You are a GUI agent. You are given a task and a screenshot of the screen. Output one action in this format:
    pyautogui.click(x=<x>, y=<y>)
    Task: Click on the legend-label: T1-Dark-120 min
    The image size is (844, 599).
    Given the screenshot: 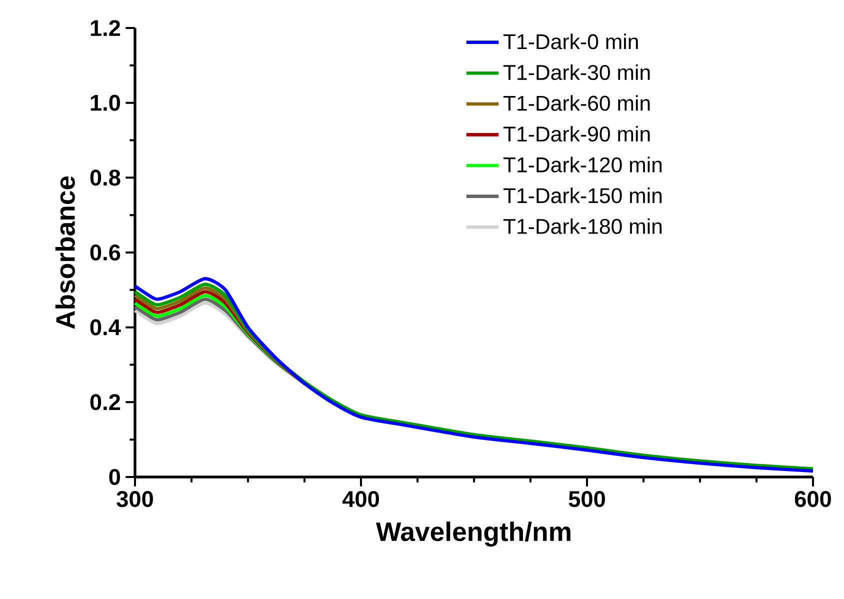 What is the action you would take?
    pyautogui.click(x=582, y=164)
    